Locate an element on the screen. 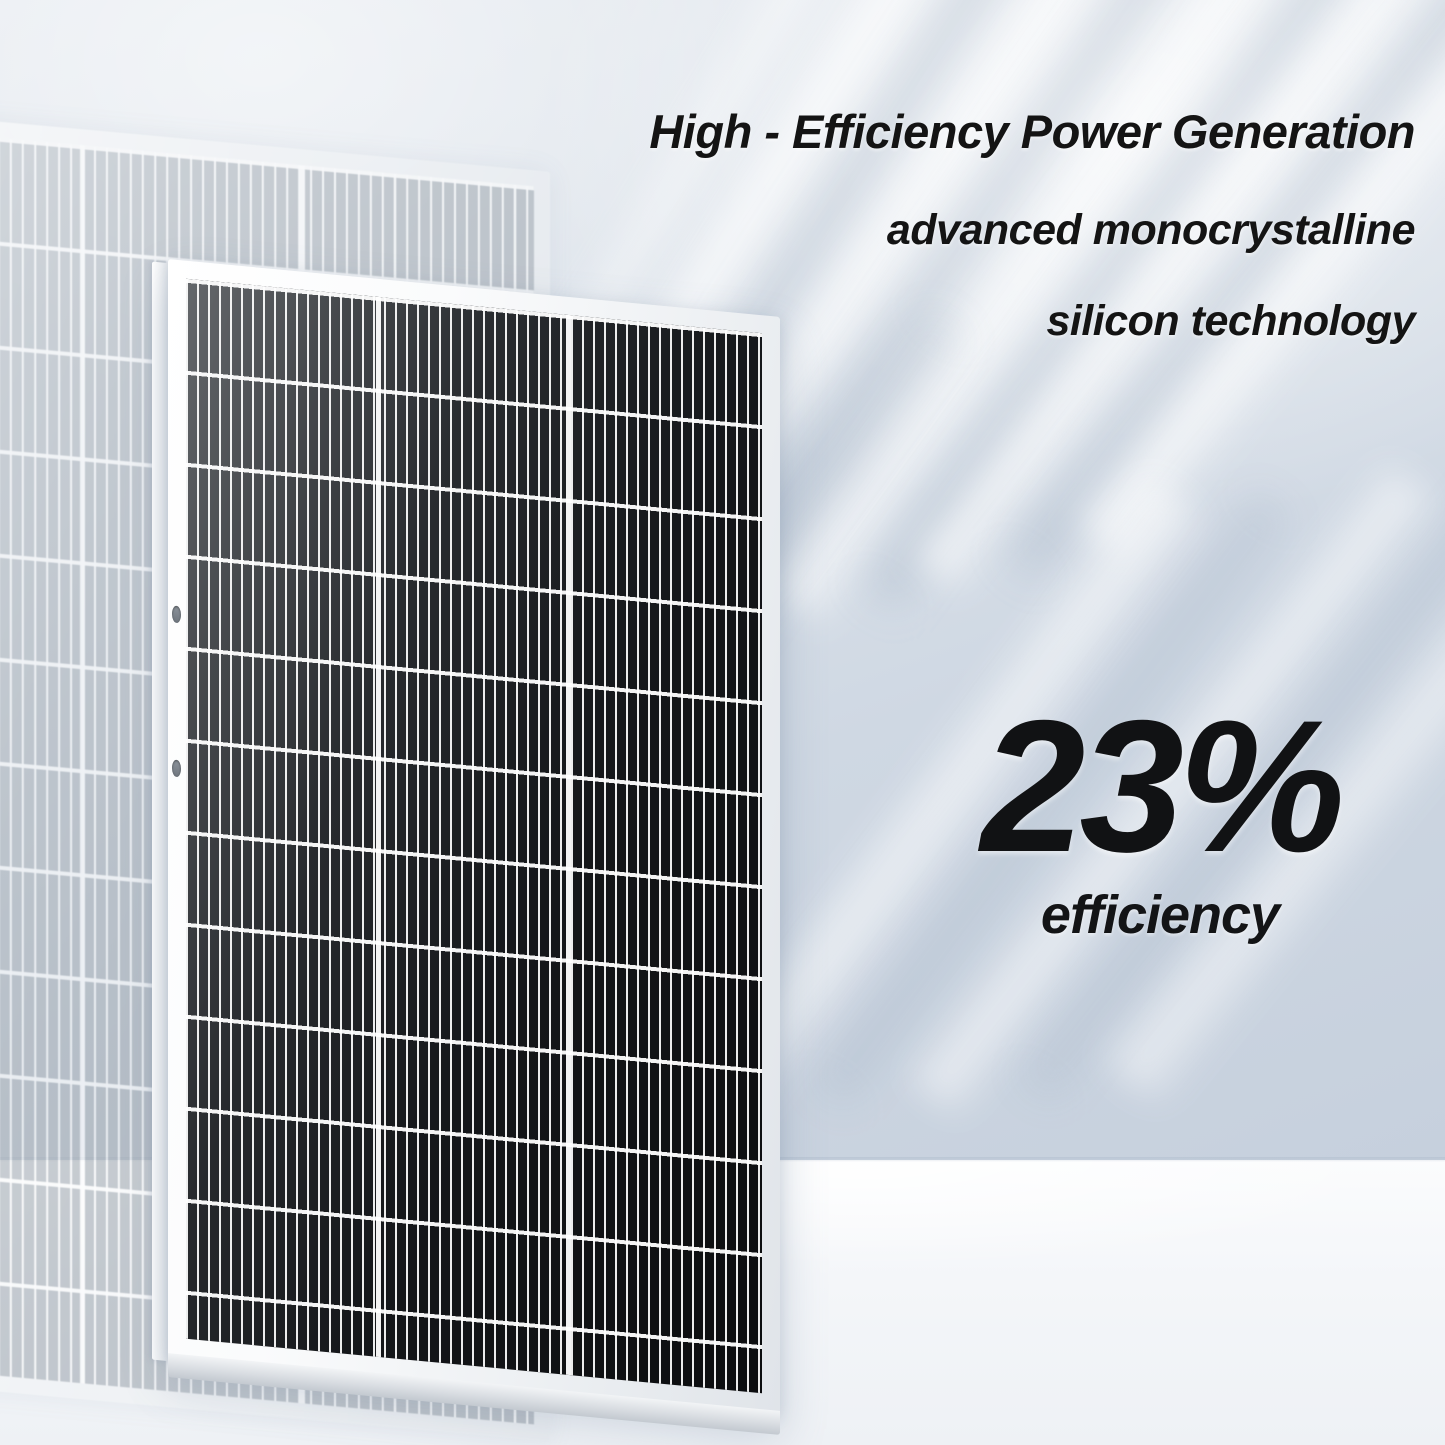 The width and height of the screenshot is (1445, 1445). efficiency-stat: 23% efficiency is located at coordinates (1160, 813).